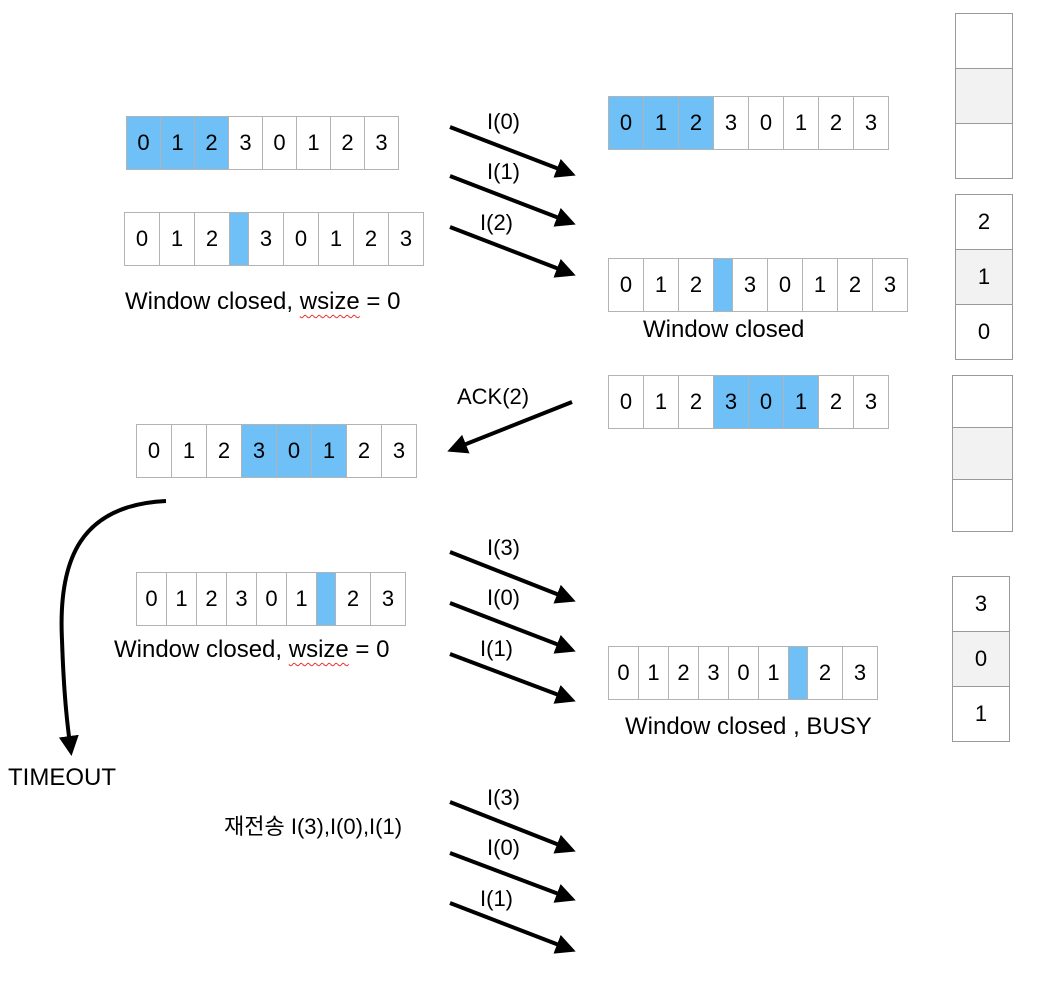 Image resolution: width=1052 pixels, height=990 pixels. What do you see at coordinates (981, 714) in the screenshot?
I see `buffer-slot: 1` at bounding box center [981, 714].